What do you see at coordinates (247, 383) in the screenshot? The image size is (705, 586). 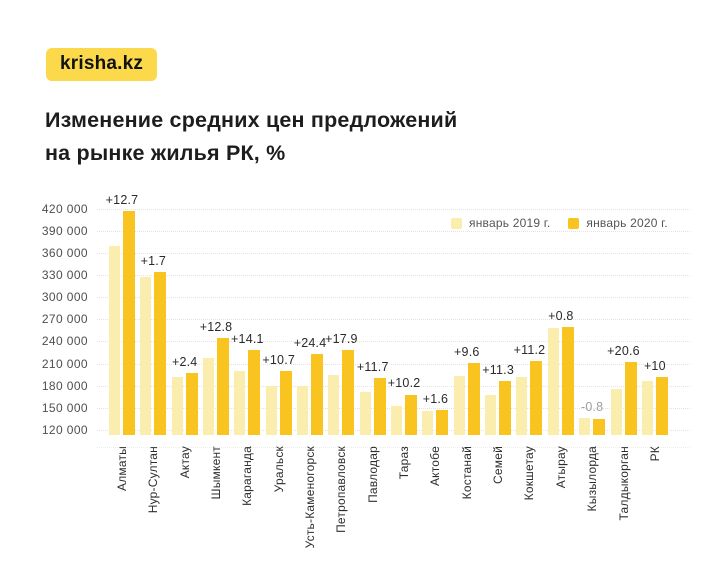 I see `bar-group: +14.1` at bounding box center [247, 383].